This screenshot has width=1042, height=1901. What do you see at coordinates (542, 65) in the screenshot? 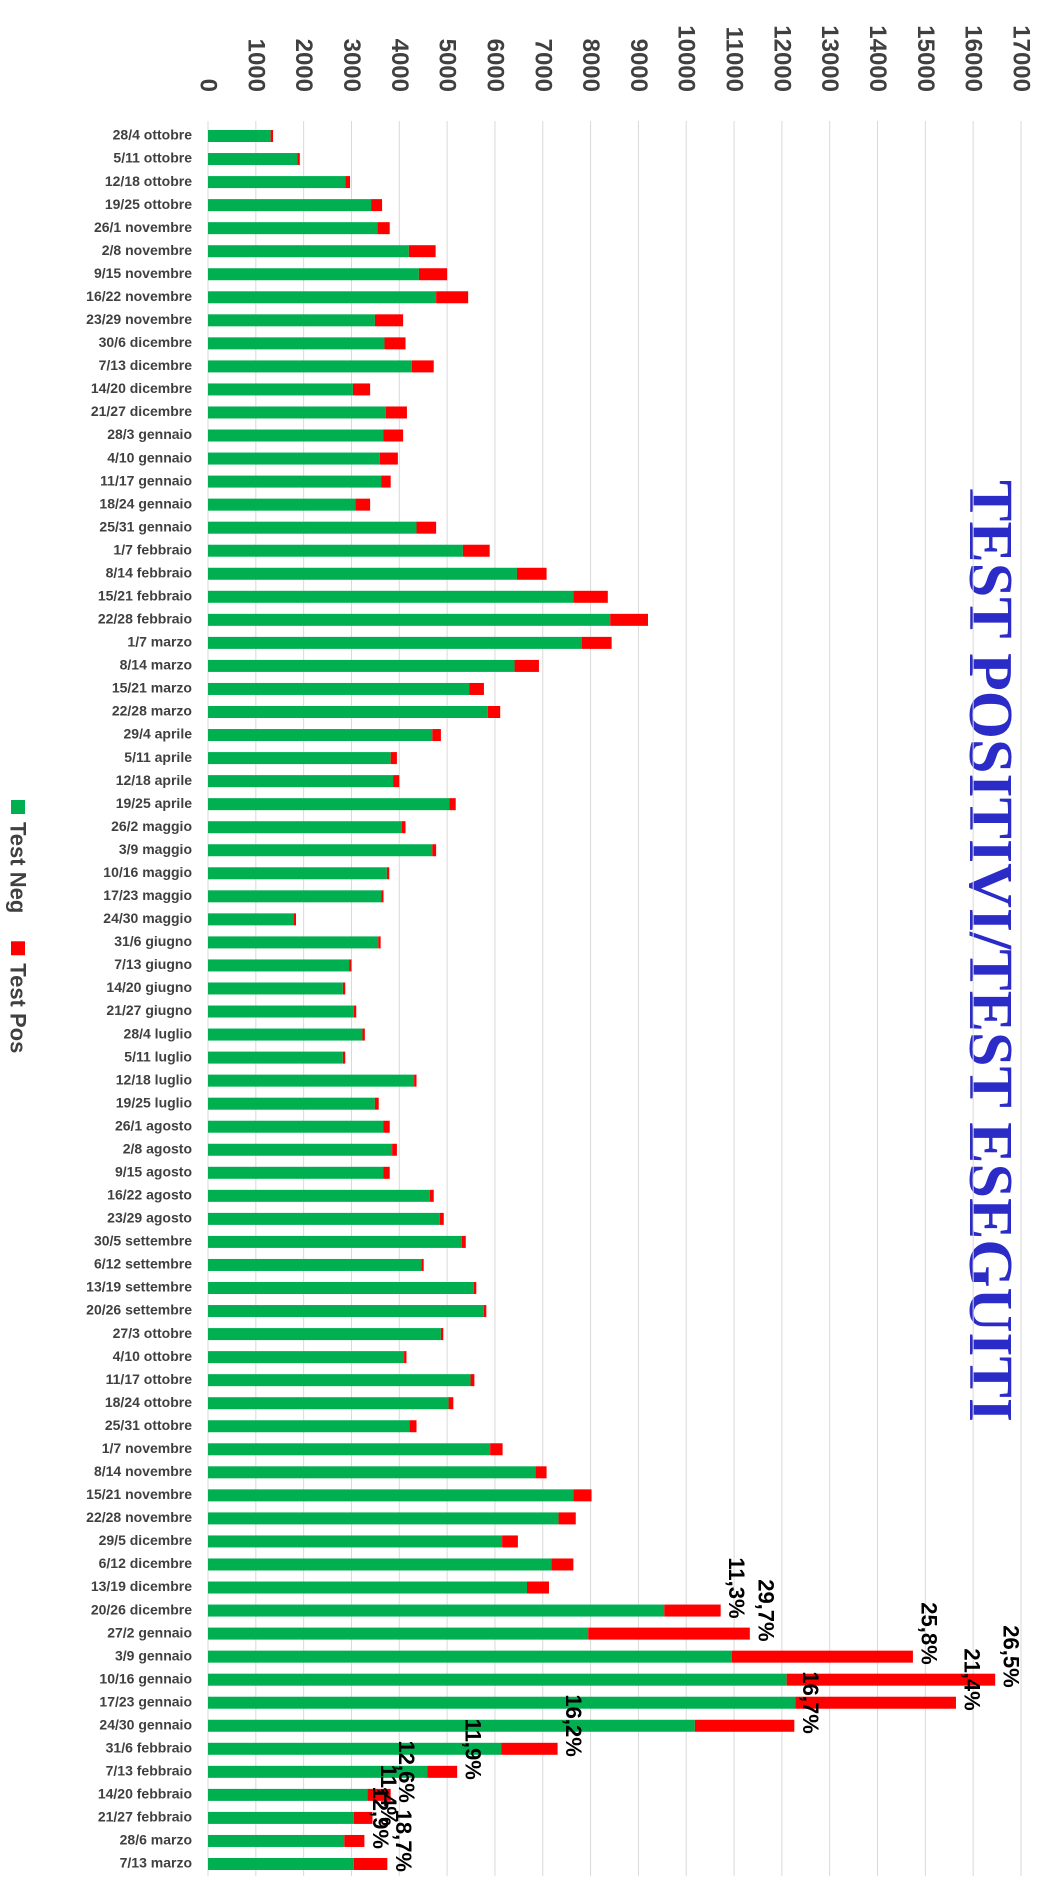
I see `x-tick-label: 7000` at bounding box center [542, 65].